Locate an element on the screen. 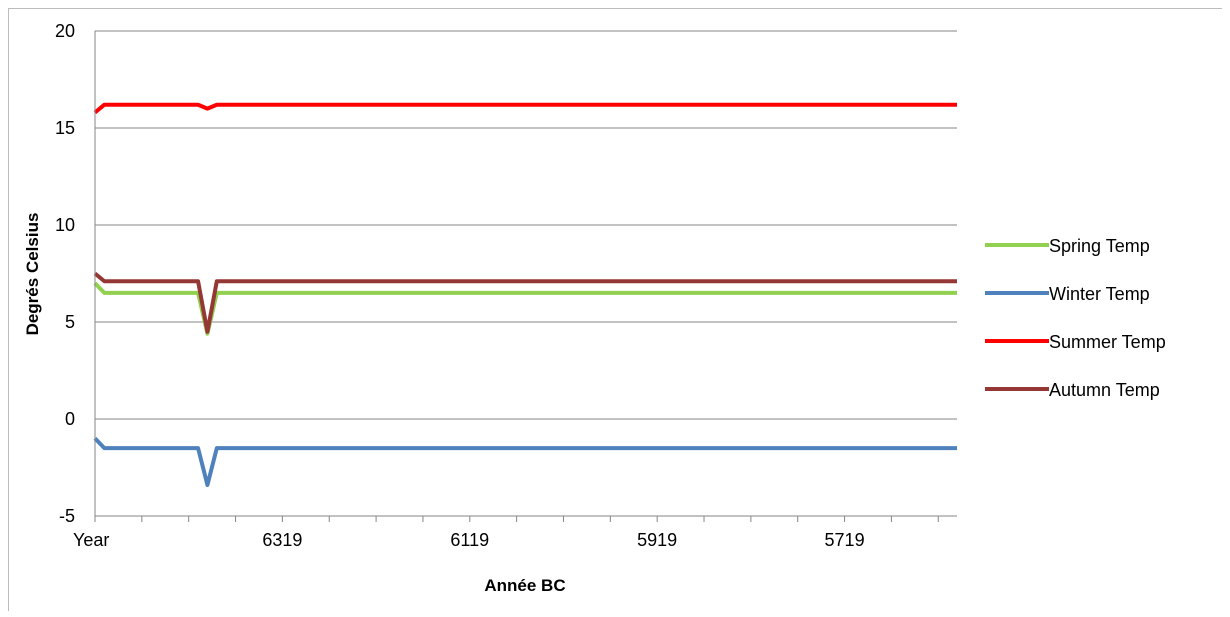  x-tick-label-5719: 5719 is located at coordinates (845, 540).